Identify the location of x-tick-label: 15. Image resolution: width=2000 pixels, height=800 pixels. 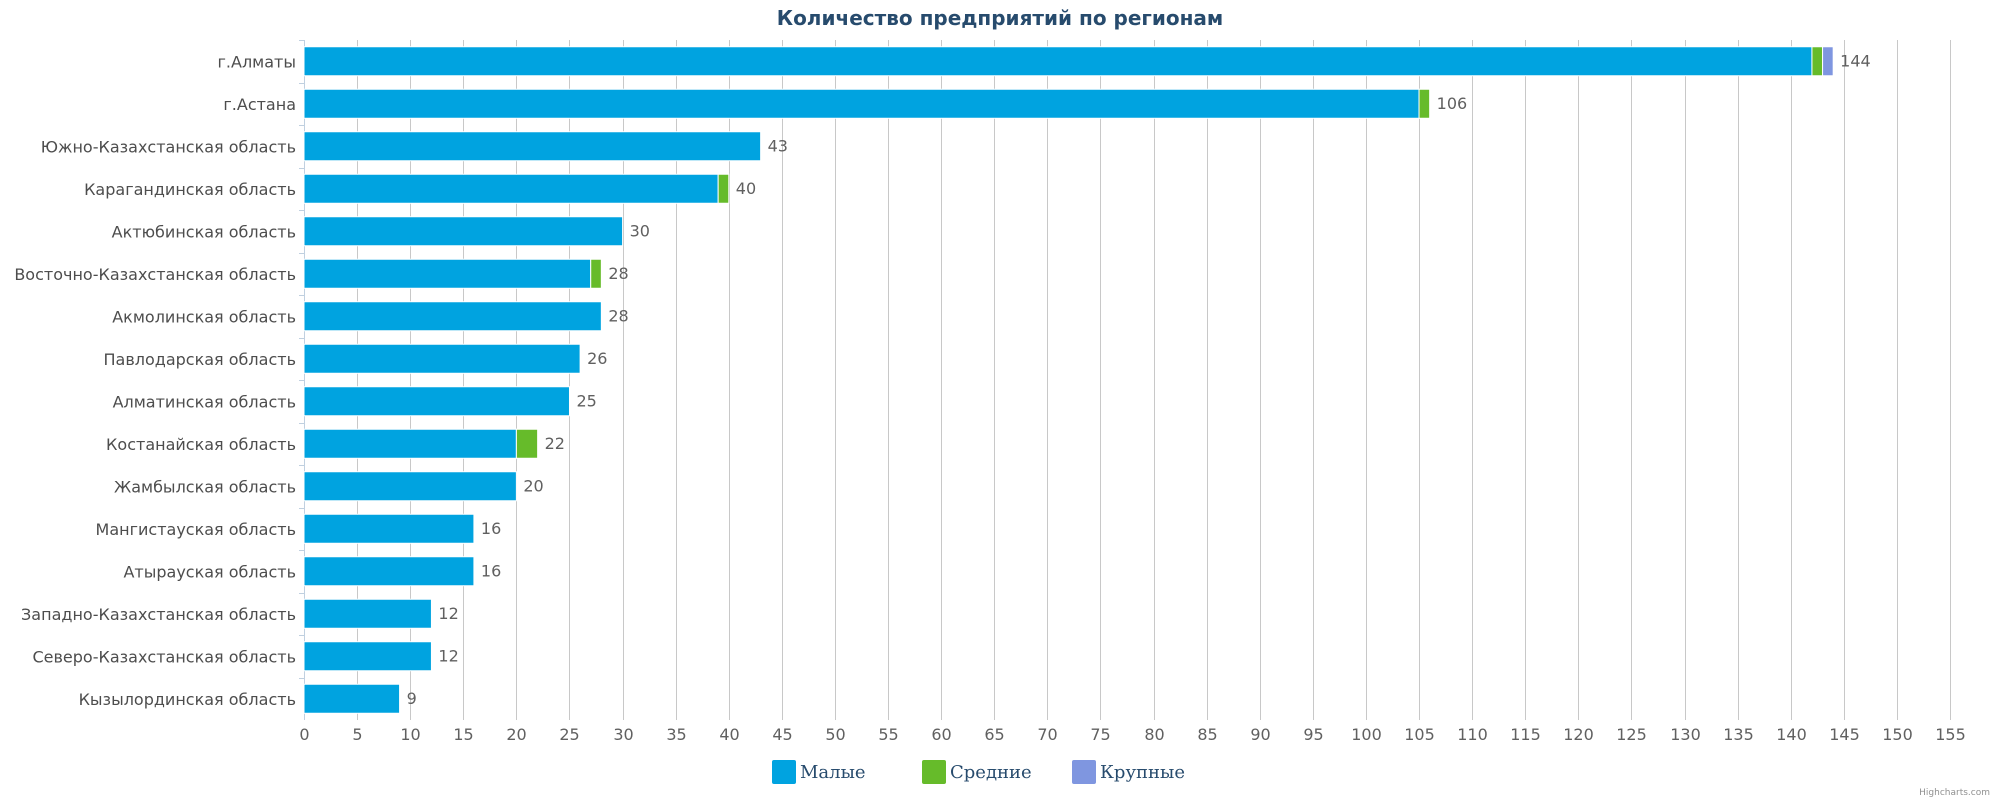
(463, 734).